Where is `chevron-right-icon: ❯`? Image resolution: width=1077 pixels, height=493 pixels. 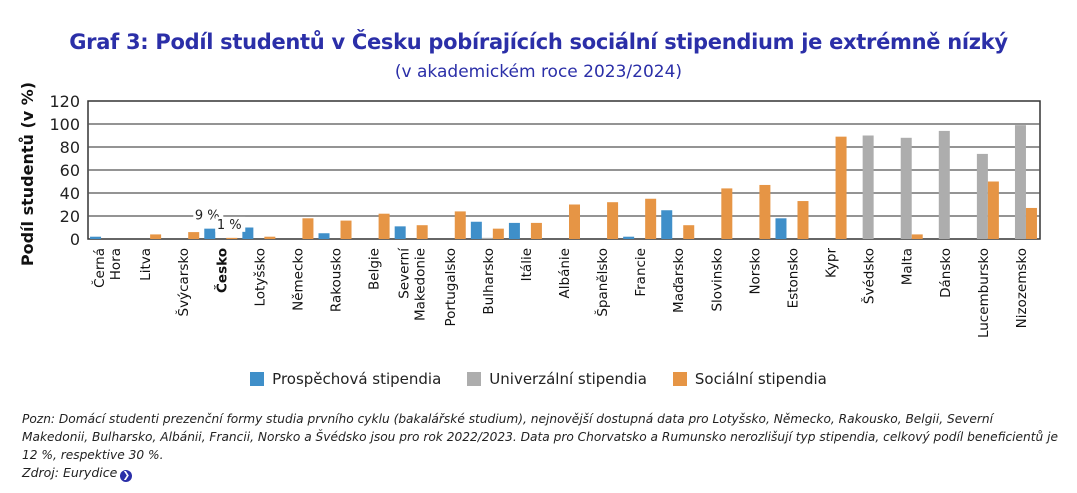 chevron-right-icon: ❯ is located at coordinates (126, 476).